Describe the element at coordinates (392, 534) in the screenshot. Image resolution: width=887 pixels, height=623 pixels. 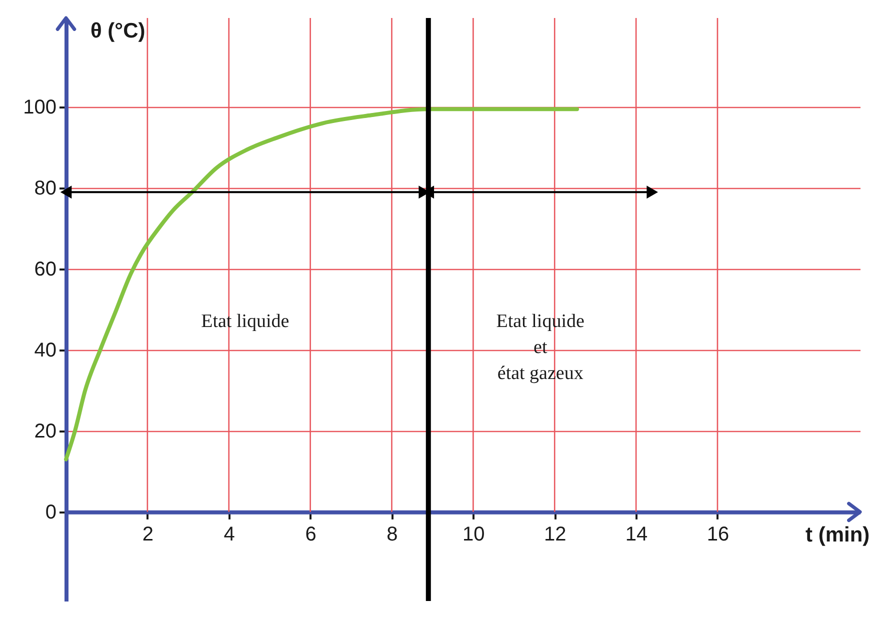
I see `x-tick-label: 8` at that location.